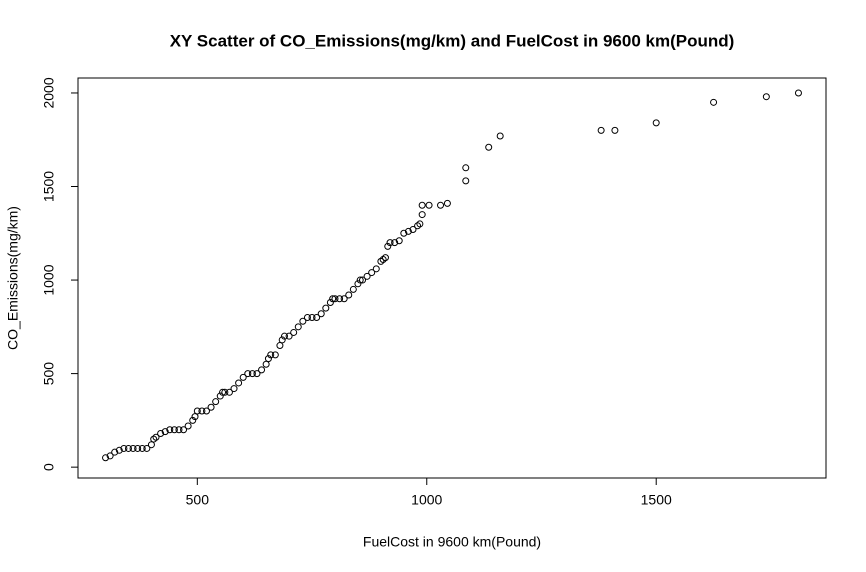 This screenshot has height=572, width=866. Describe the element at coordinates (49, 279) in the screenshot. I see `y-tick-label: 1000` at that location.